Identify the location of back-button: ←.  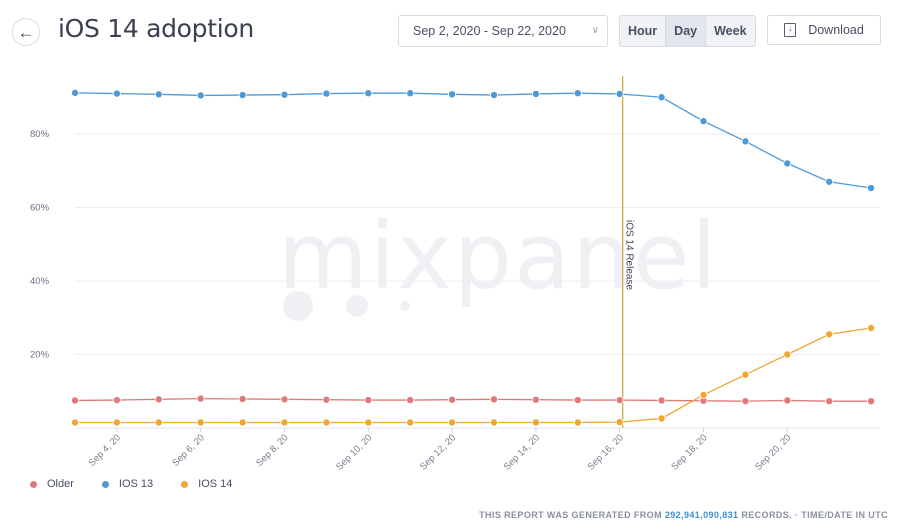
(26, 32).